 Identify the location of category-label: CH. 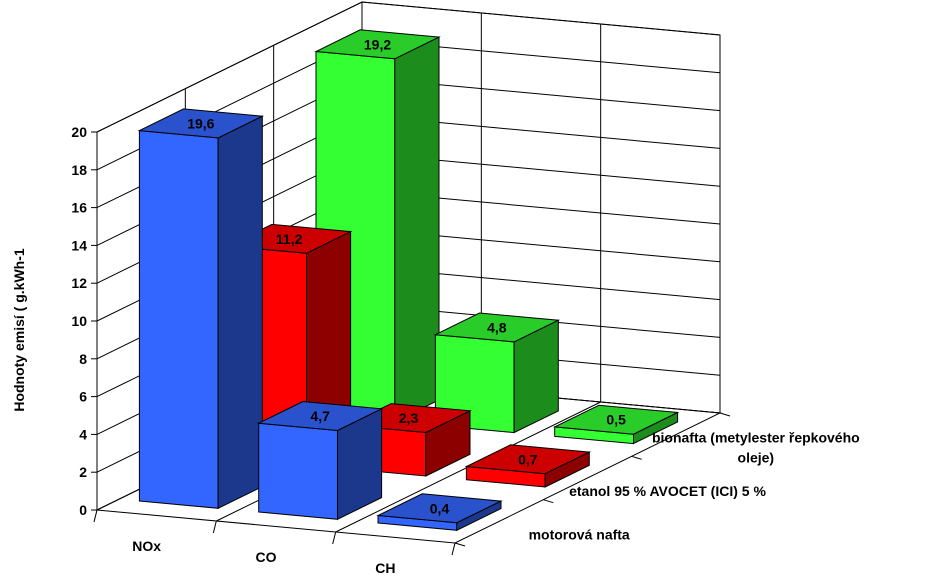
(385, 568).